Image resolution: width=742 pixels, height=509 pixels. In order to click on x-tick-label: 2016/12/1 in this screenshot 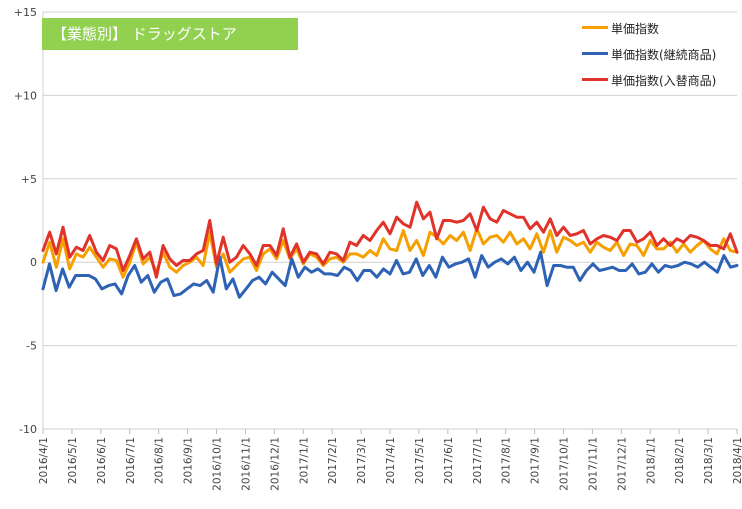, I will do `click(275, 464)`.